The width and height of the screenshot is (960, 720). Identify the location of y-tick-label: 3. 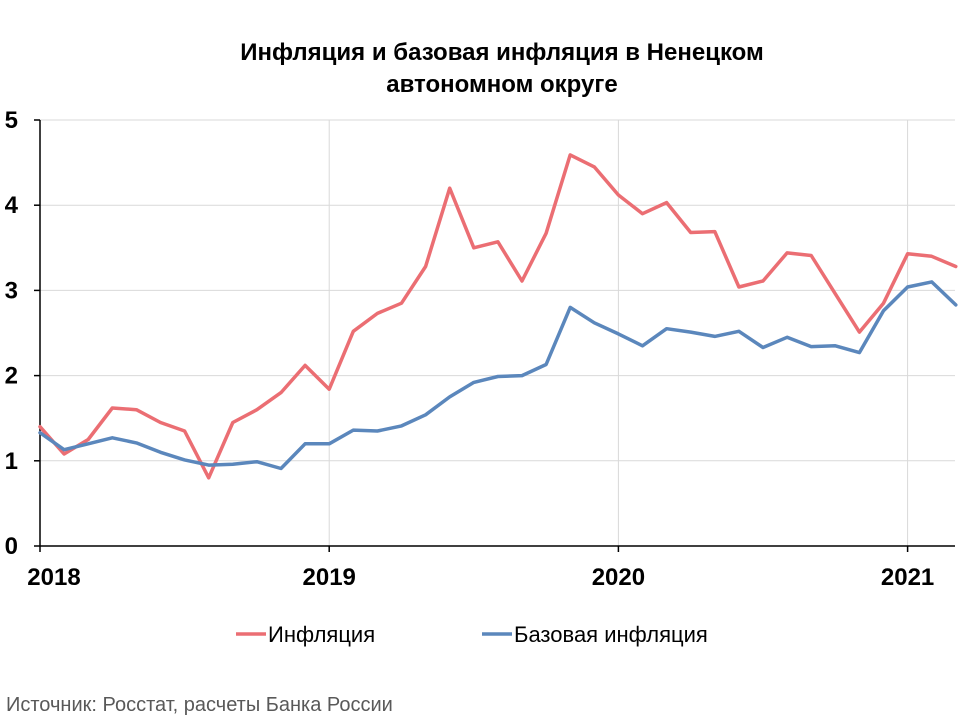
(11, 290).